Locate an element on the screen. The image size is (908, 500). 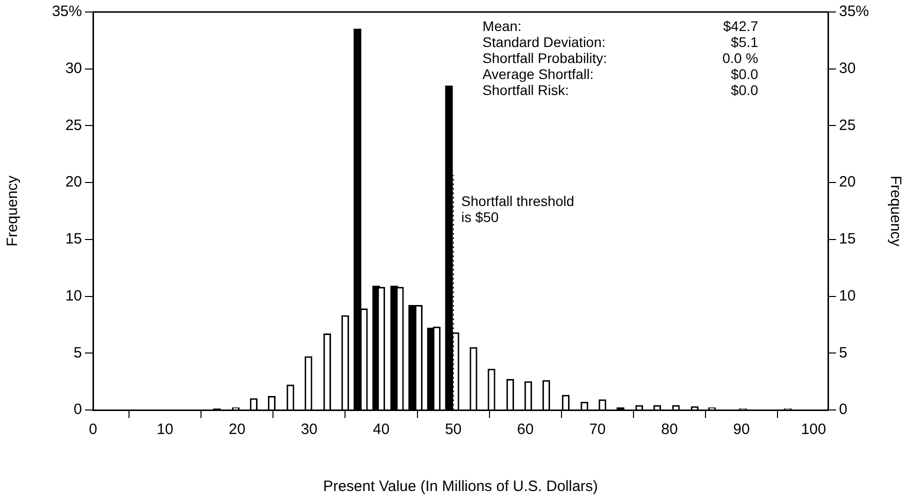
y-axis-title: Frequency is located at coordinates (13, 210).